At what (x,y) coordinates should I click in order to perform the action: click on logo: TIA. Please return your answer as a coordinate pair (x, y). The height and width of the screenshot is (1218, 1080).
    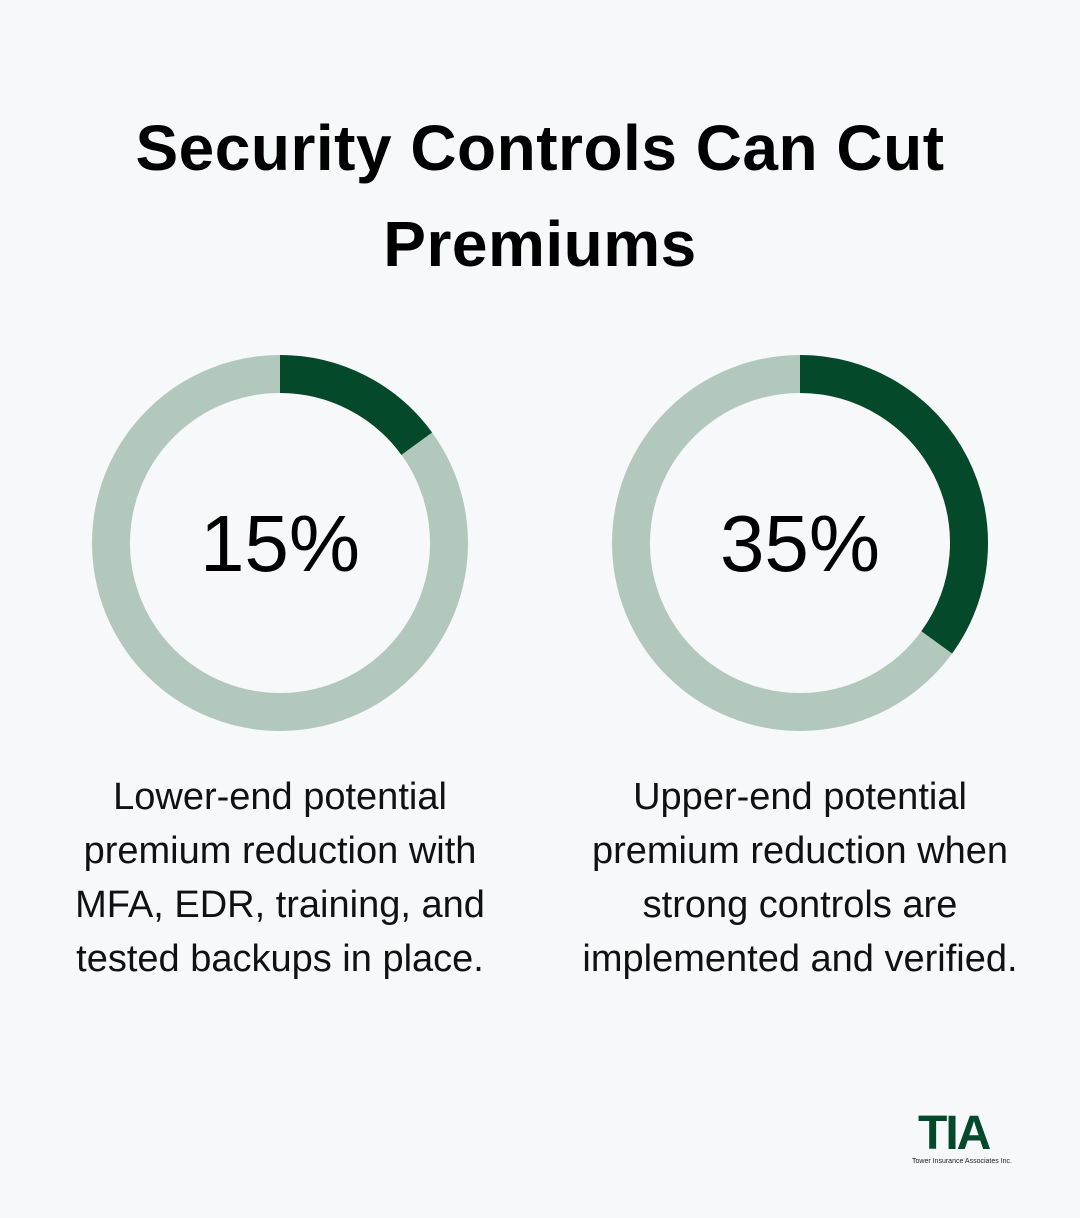
    Looking at the image, I should click on (954, 1133).